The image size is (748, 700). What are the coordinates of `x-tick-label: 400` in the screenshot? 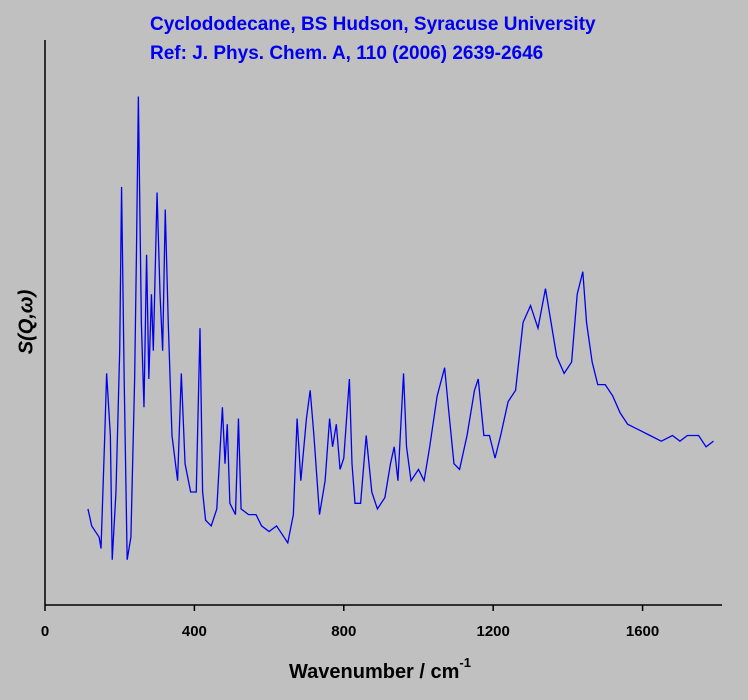 It's located at (194, 631).